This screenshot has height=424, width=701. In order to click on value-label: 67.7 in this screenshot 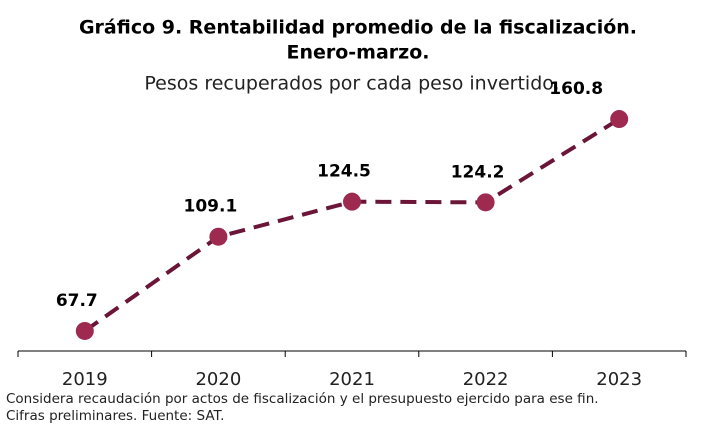, I will do `click(77, 301)`.